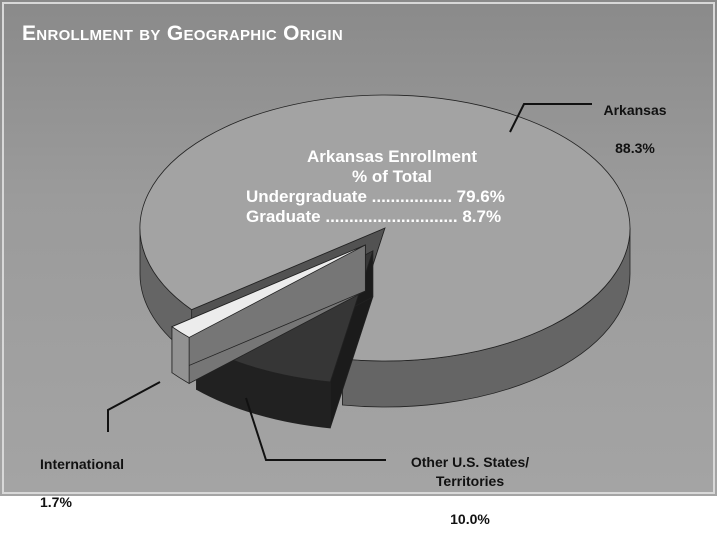  Describe the element at coordinates (470, 471) in the screenshot. I see `category-label: Other U.S. States/ Territories` at that location.